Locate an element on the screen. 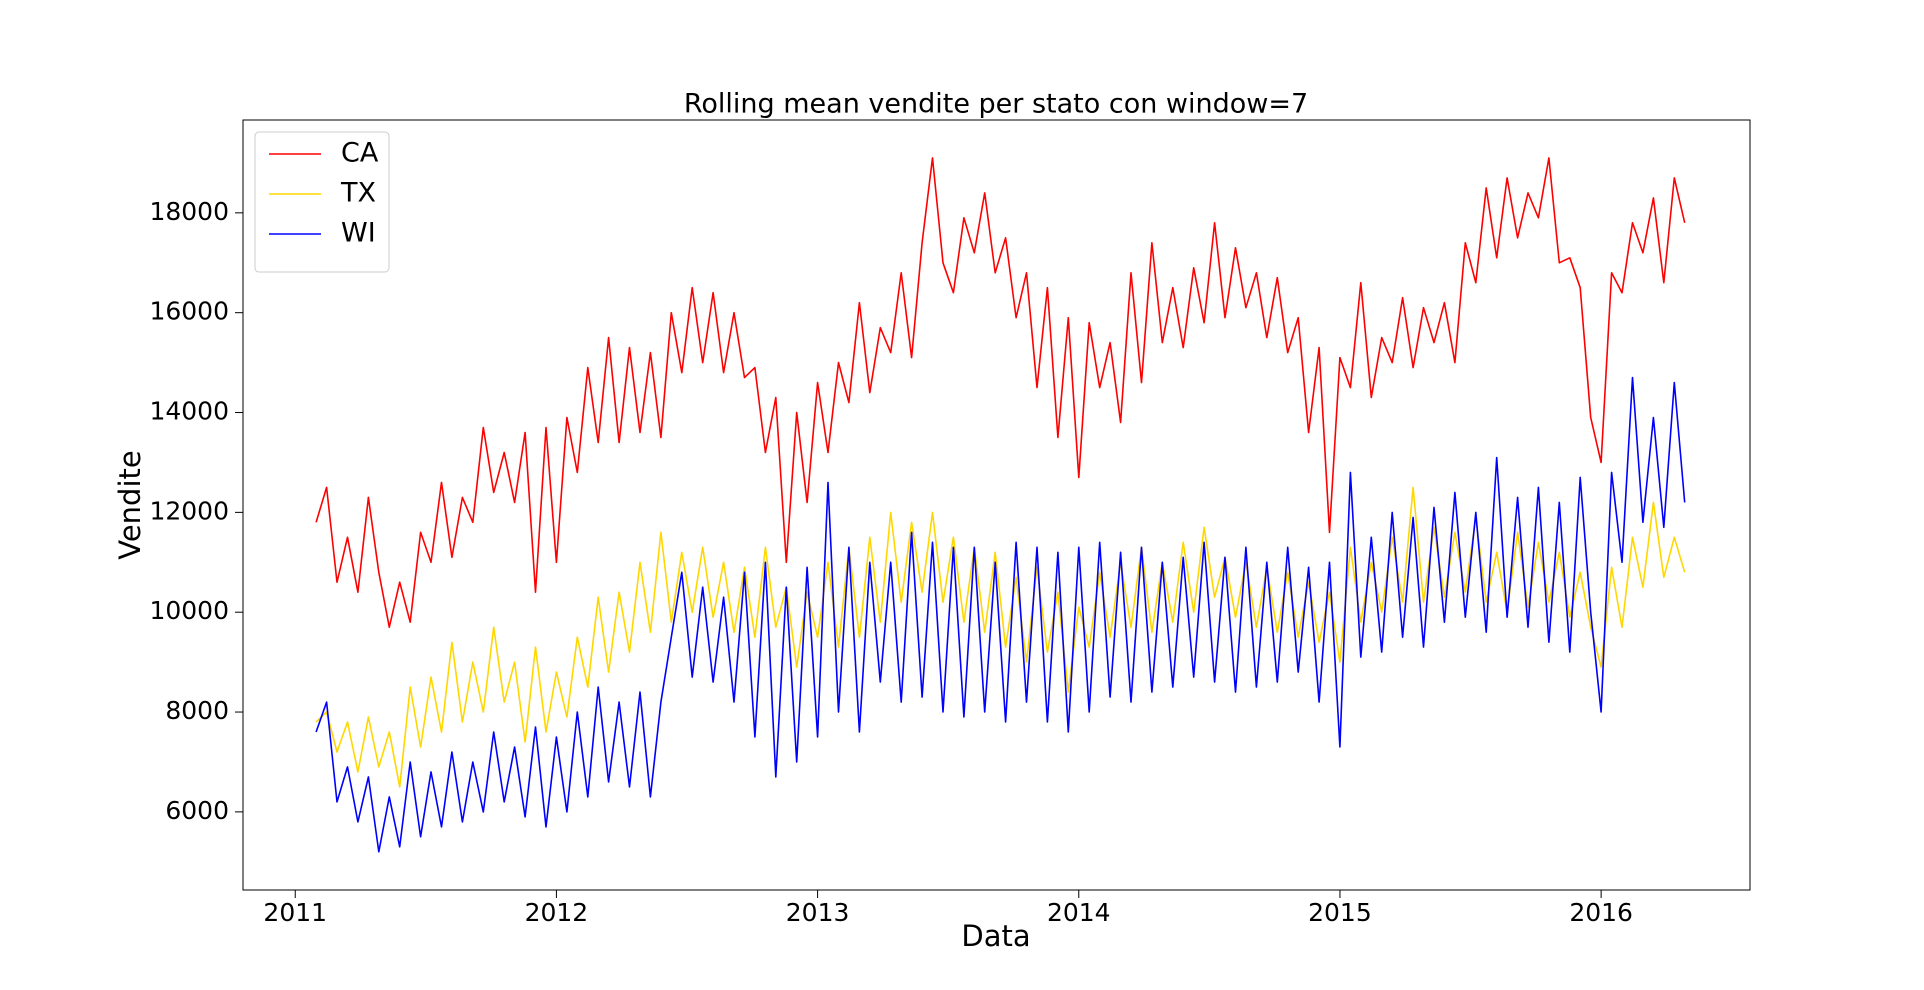  legend-label: CA is located at coordinates (360, 153).